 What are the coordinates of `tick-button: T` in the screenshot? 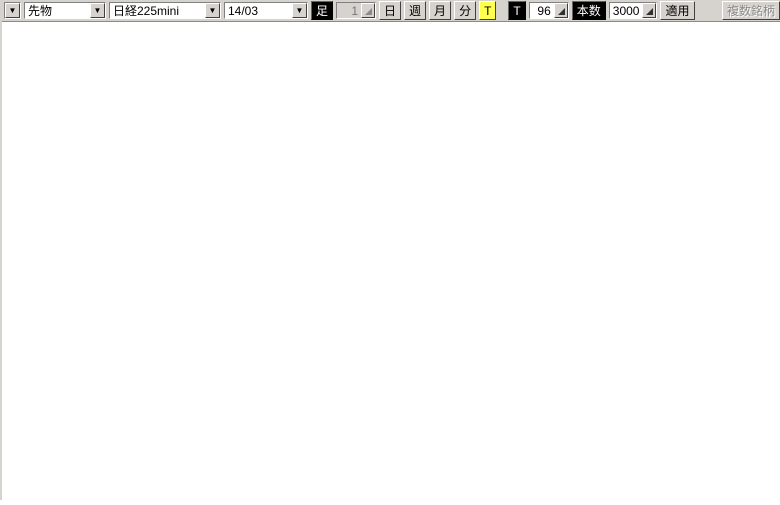 It's located at (488, 10).